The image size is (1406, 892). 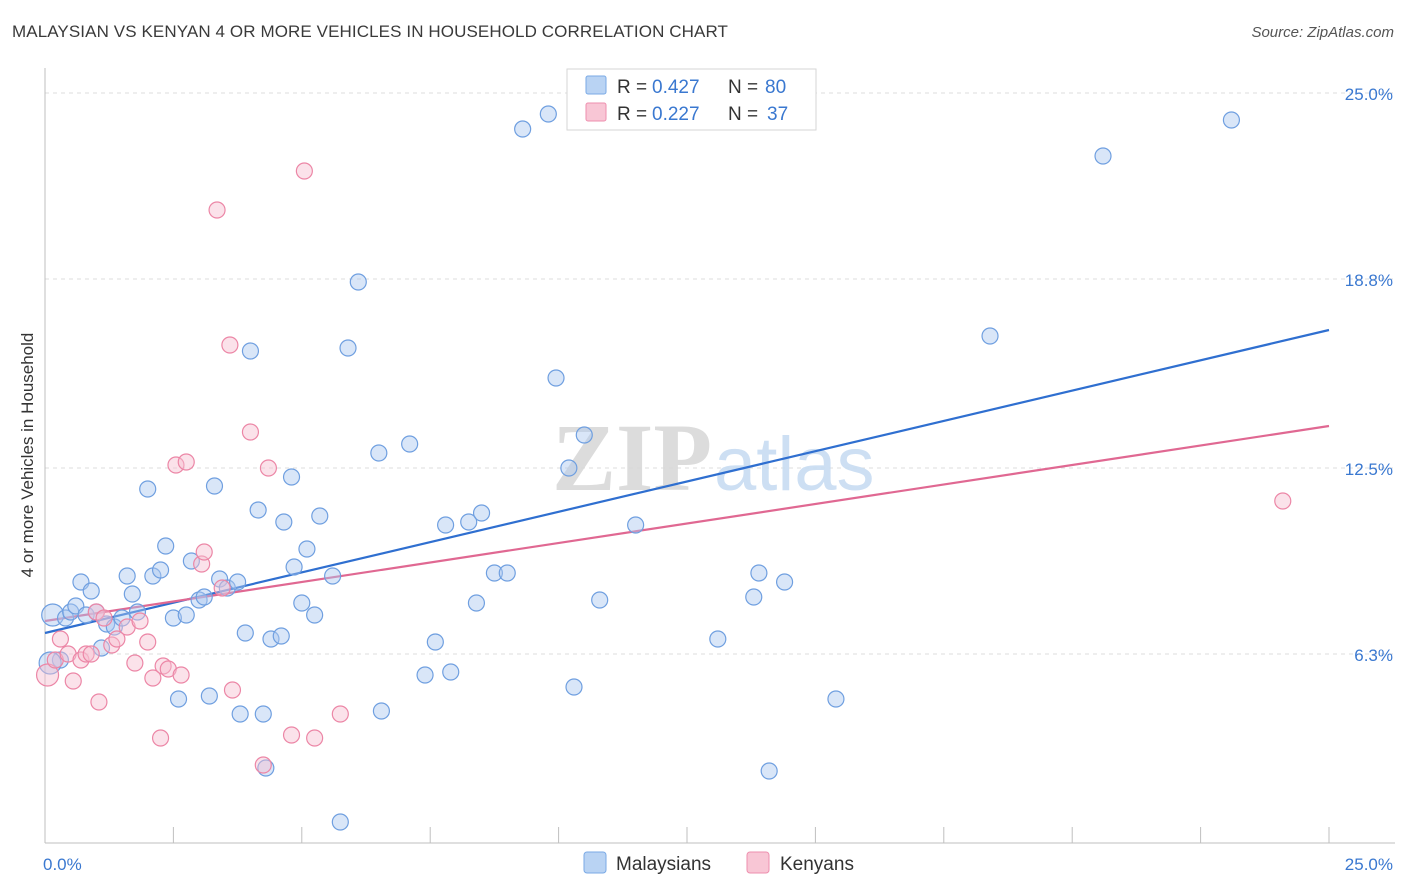 I want to click on legend-swatch-kenyans, so click(x=596, y=112).